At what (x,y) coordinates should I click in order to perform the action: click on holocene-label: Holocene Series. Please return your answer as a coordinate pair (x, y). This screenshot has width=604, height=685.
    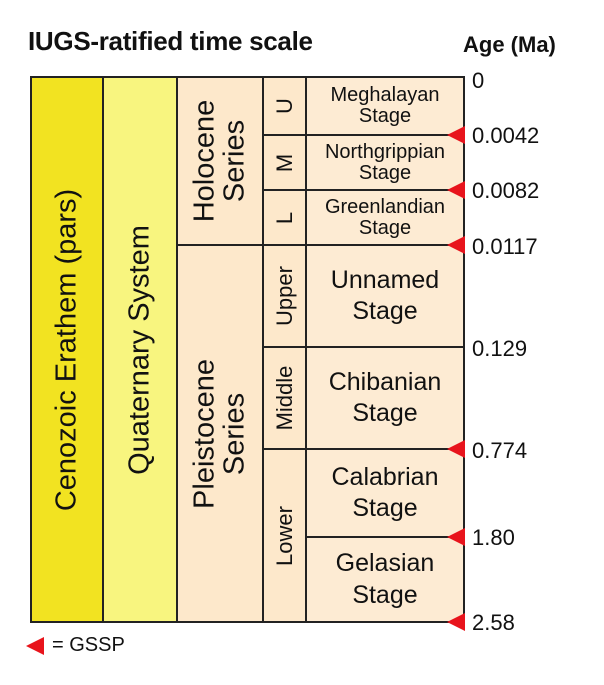
    Looking at the image, I should click on (219, 161).